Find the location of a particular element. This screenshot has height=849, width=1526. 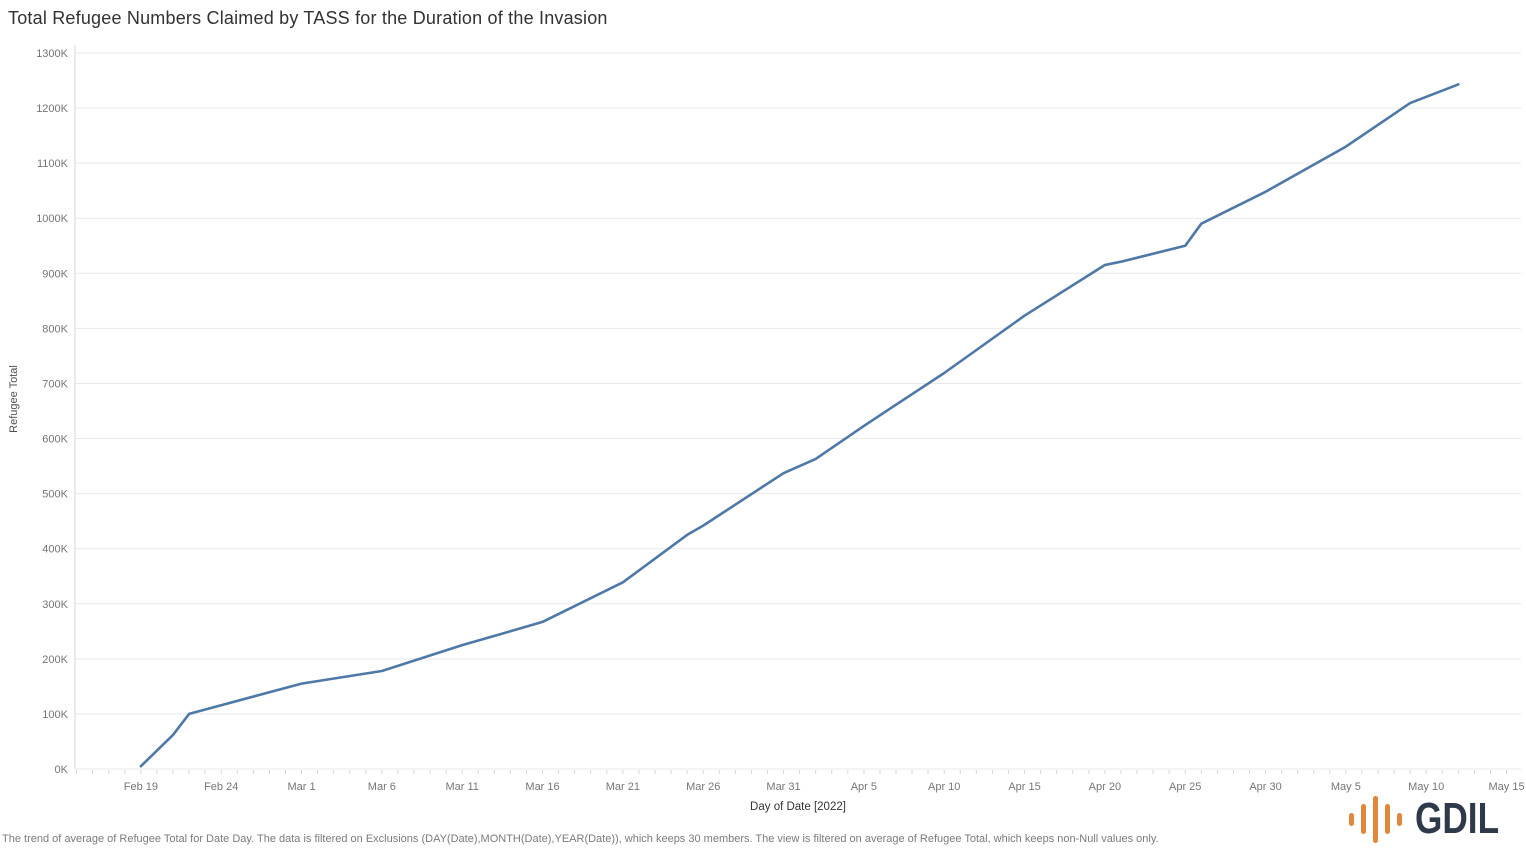

y-tick-label: 600K is located at coordinates (55, 440).